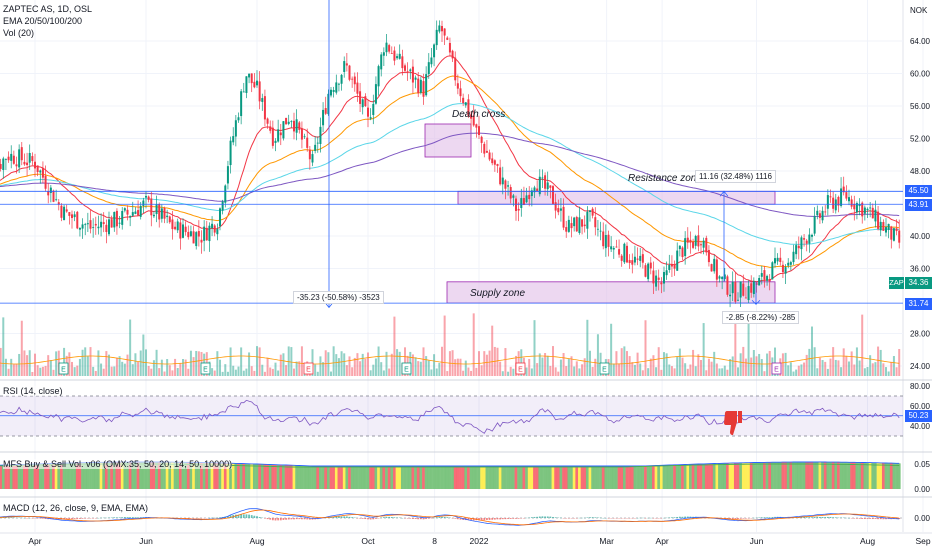 This screenshot has width=932, height=550. Describe the element at coordinates (76, 508) in the screenshot. I see `macd-title: MACD (12, 26, close, 9, EMA, EMA)` at that location.